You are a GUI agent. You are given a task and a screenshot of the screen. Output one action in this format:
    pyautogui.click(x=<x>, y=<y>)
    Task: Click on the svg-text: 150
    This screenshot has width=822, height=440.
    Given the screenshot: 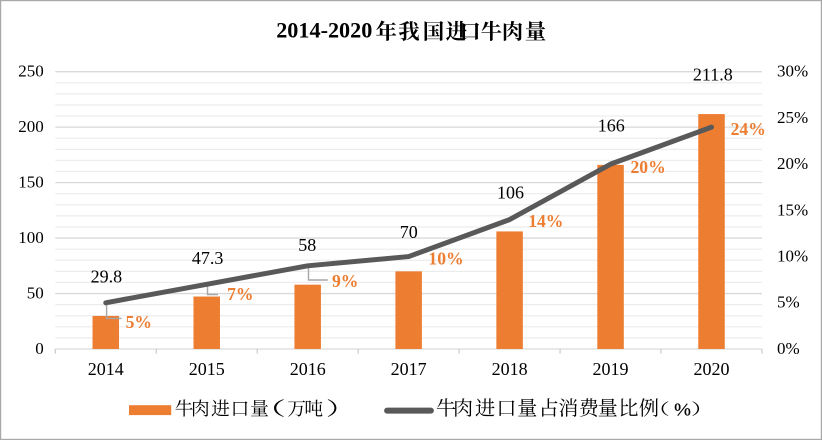 What is the action you would take?
    pyautogui.click(x=31, y=182)
    